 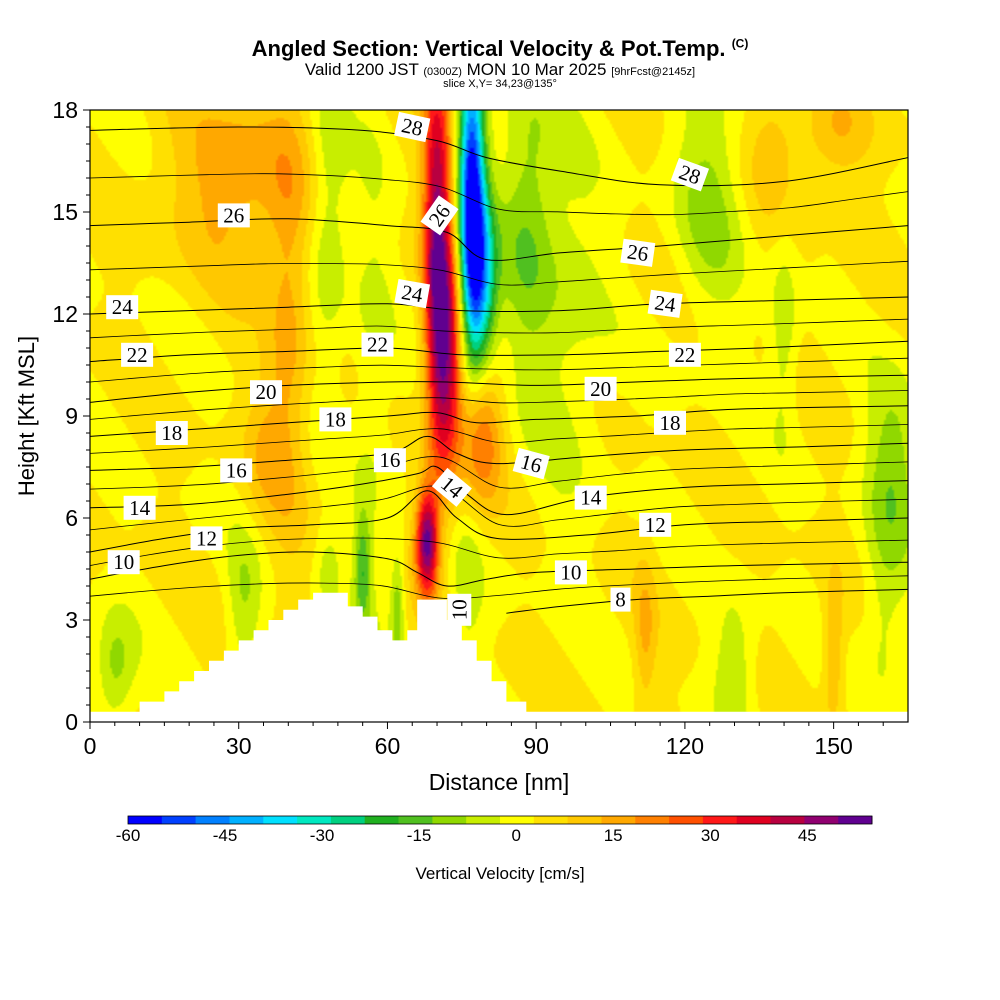 I want to click on isentrope-label: 26, so click(x=638, y=252).